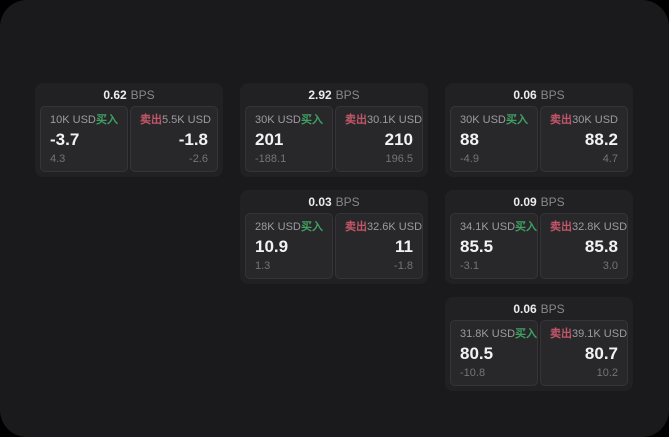 Image resolution: width=669 pixels, height=437 pixels. I want to click on buy-panel-top: 34.1K USD 买入, so click(498, 227).